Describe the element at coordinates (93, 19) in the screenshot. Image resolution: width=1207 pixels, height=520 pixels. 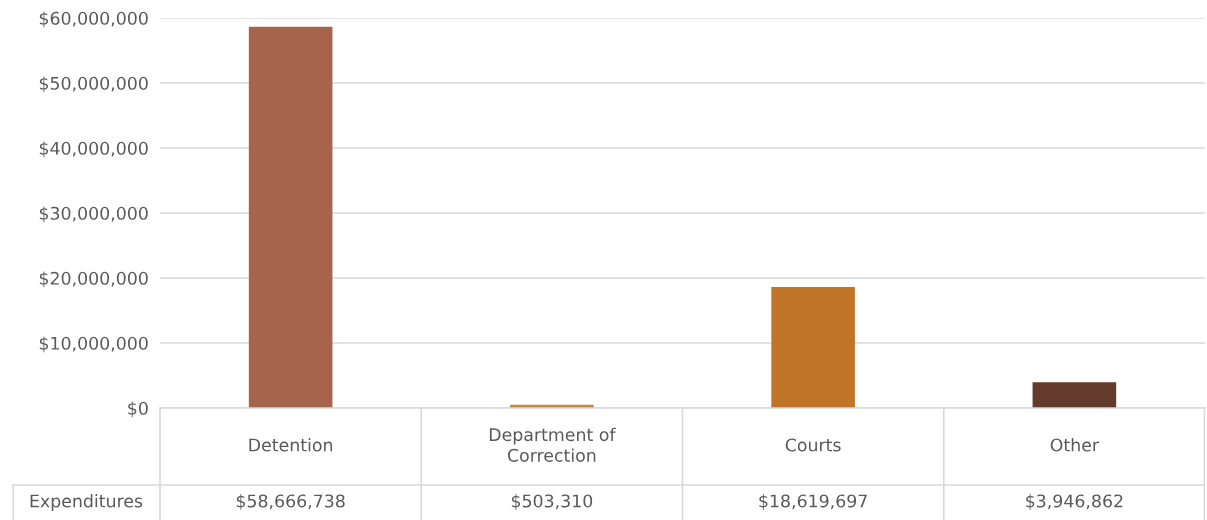
I see `y-tick-label: $60,000,000` at that location.